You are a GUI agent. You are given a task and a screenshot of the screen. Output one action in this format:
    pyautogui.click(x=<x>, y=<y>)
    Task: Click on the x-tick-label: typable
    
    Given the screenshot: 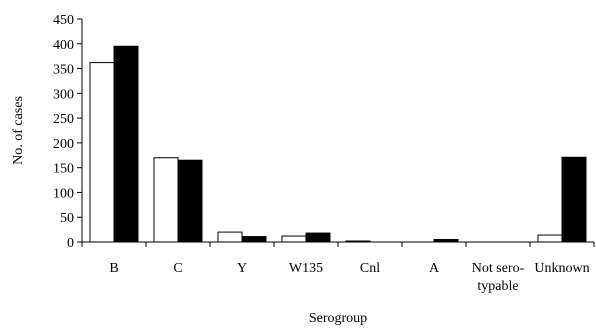 What is the action you would take?
    pyautogui.click(x=497, y=286)
    